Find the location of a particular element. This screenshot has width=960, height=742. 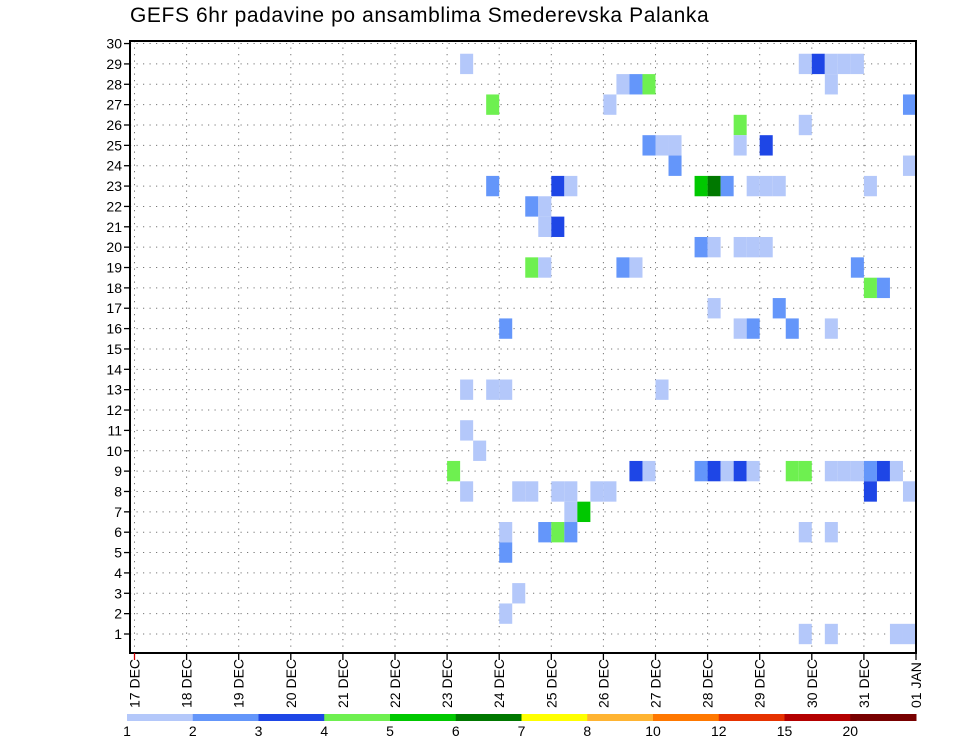

y-tick-label: 25 is located at coordinates (114, 145).